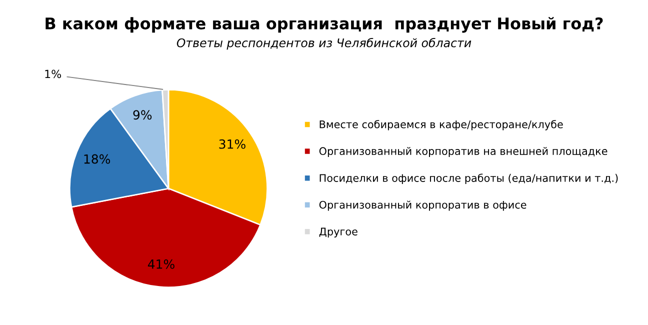 This screenshot has height=325, width=648. Describe the element at coordinates (441, 125) in the screenshot. I see `legend-label: Вместе собираемся в кафе/ресторане/клубе` at that location.